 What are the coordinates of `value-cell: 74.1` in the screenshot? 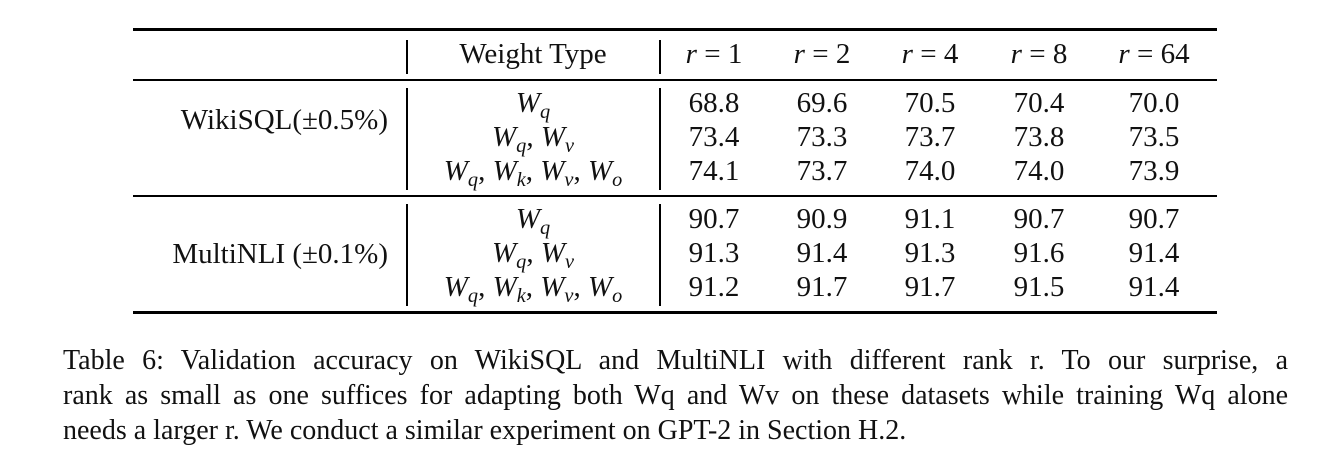 It's located at (714, 171).